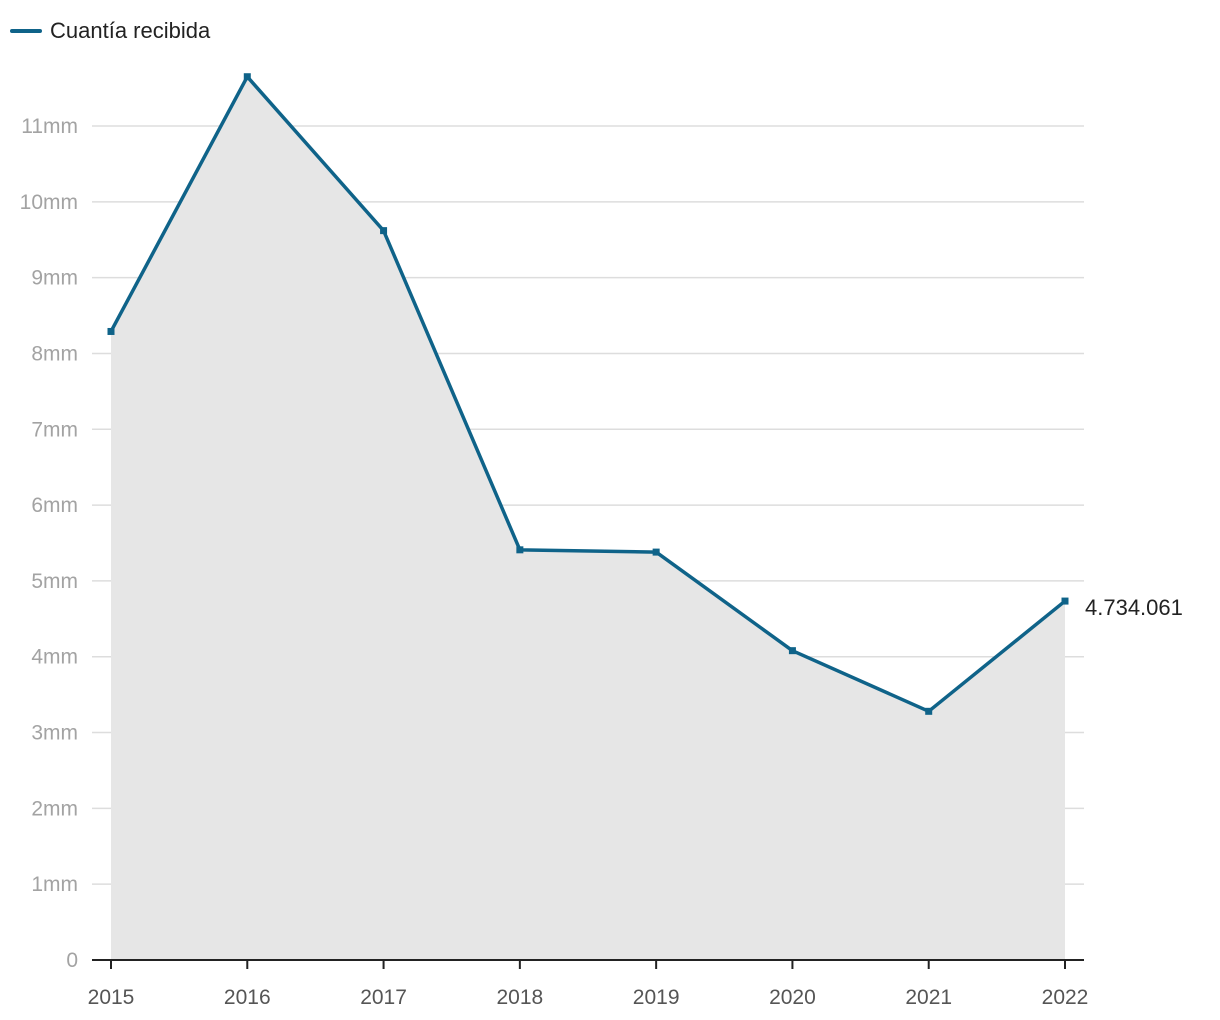 Image resolution: width=1220 pixels, height=1020 pixels. Describe the element at coordinates (54, 581) in the screenshot. I see `y-tick-label: 5mm` at that location.